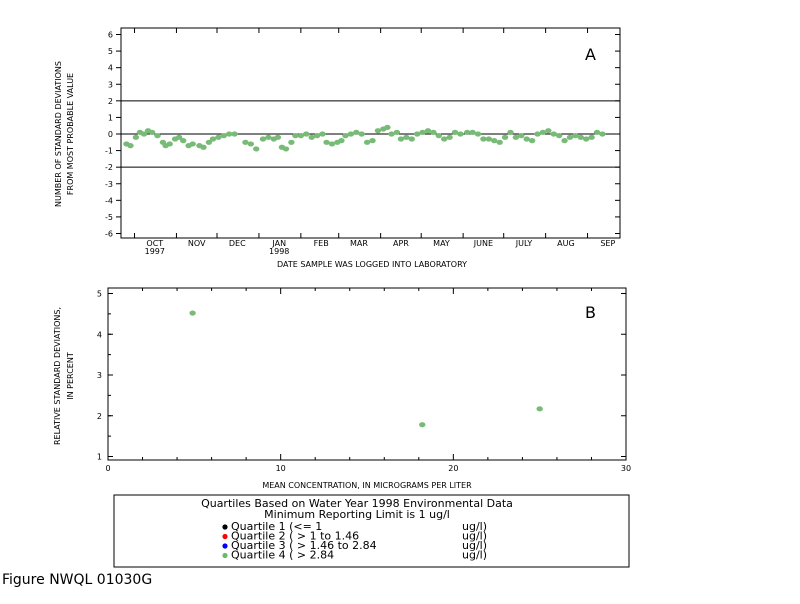  Describe the element at coordinates (110, 134) in the screenshot. I see `y-tick-label: 0` at that location.